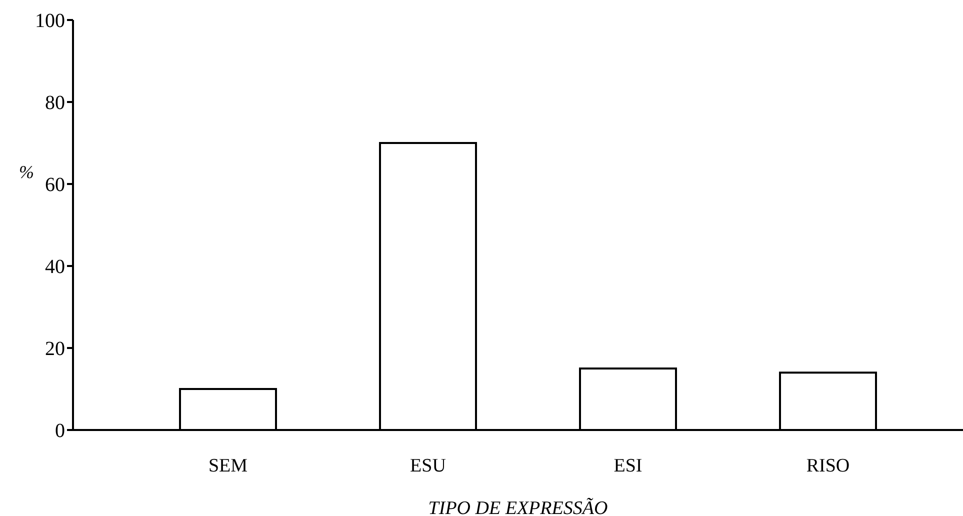 This screenshot has height=516, width=963. What do you see at coordinates (55, 103) in the screenshot?
I see `y-tick-label: 80` at bounding box center [55, 103].